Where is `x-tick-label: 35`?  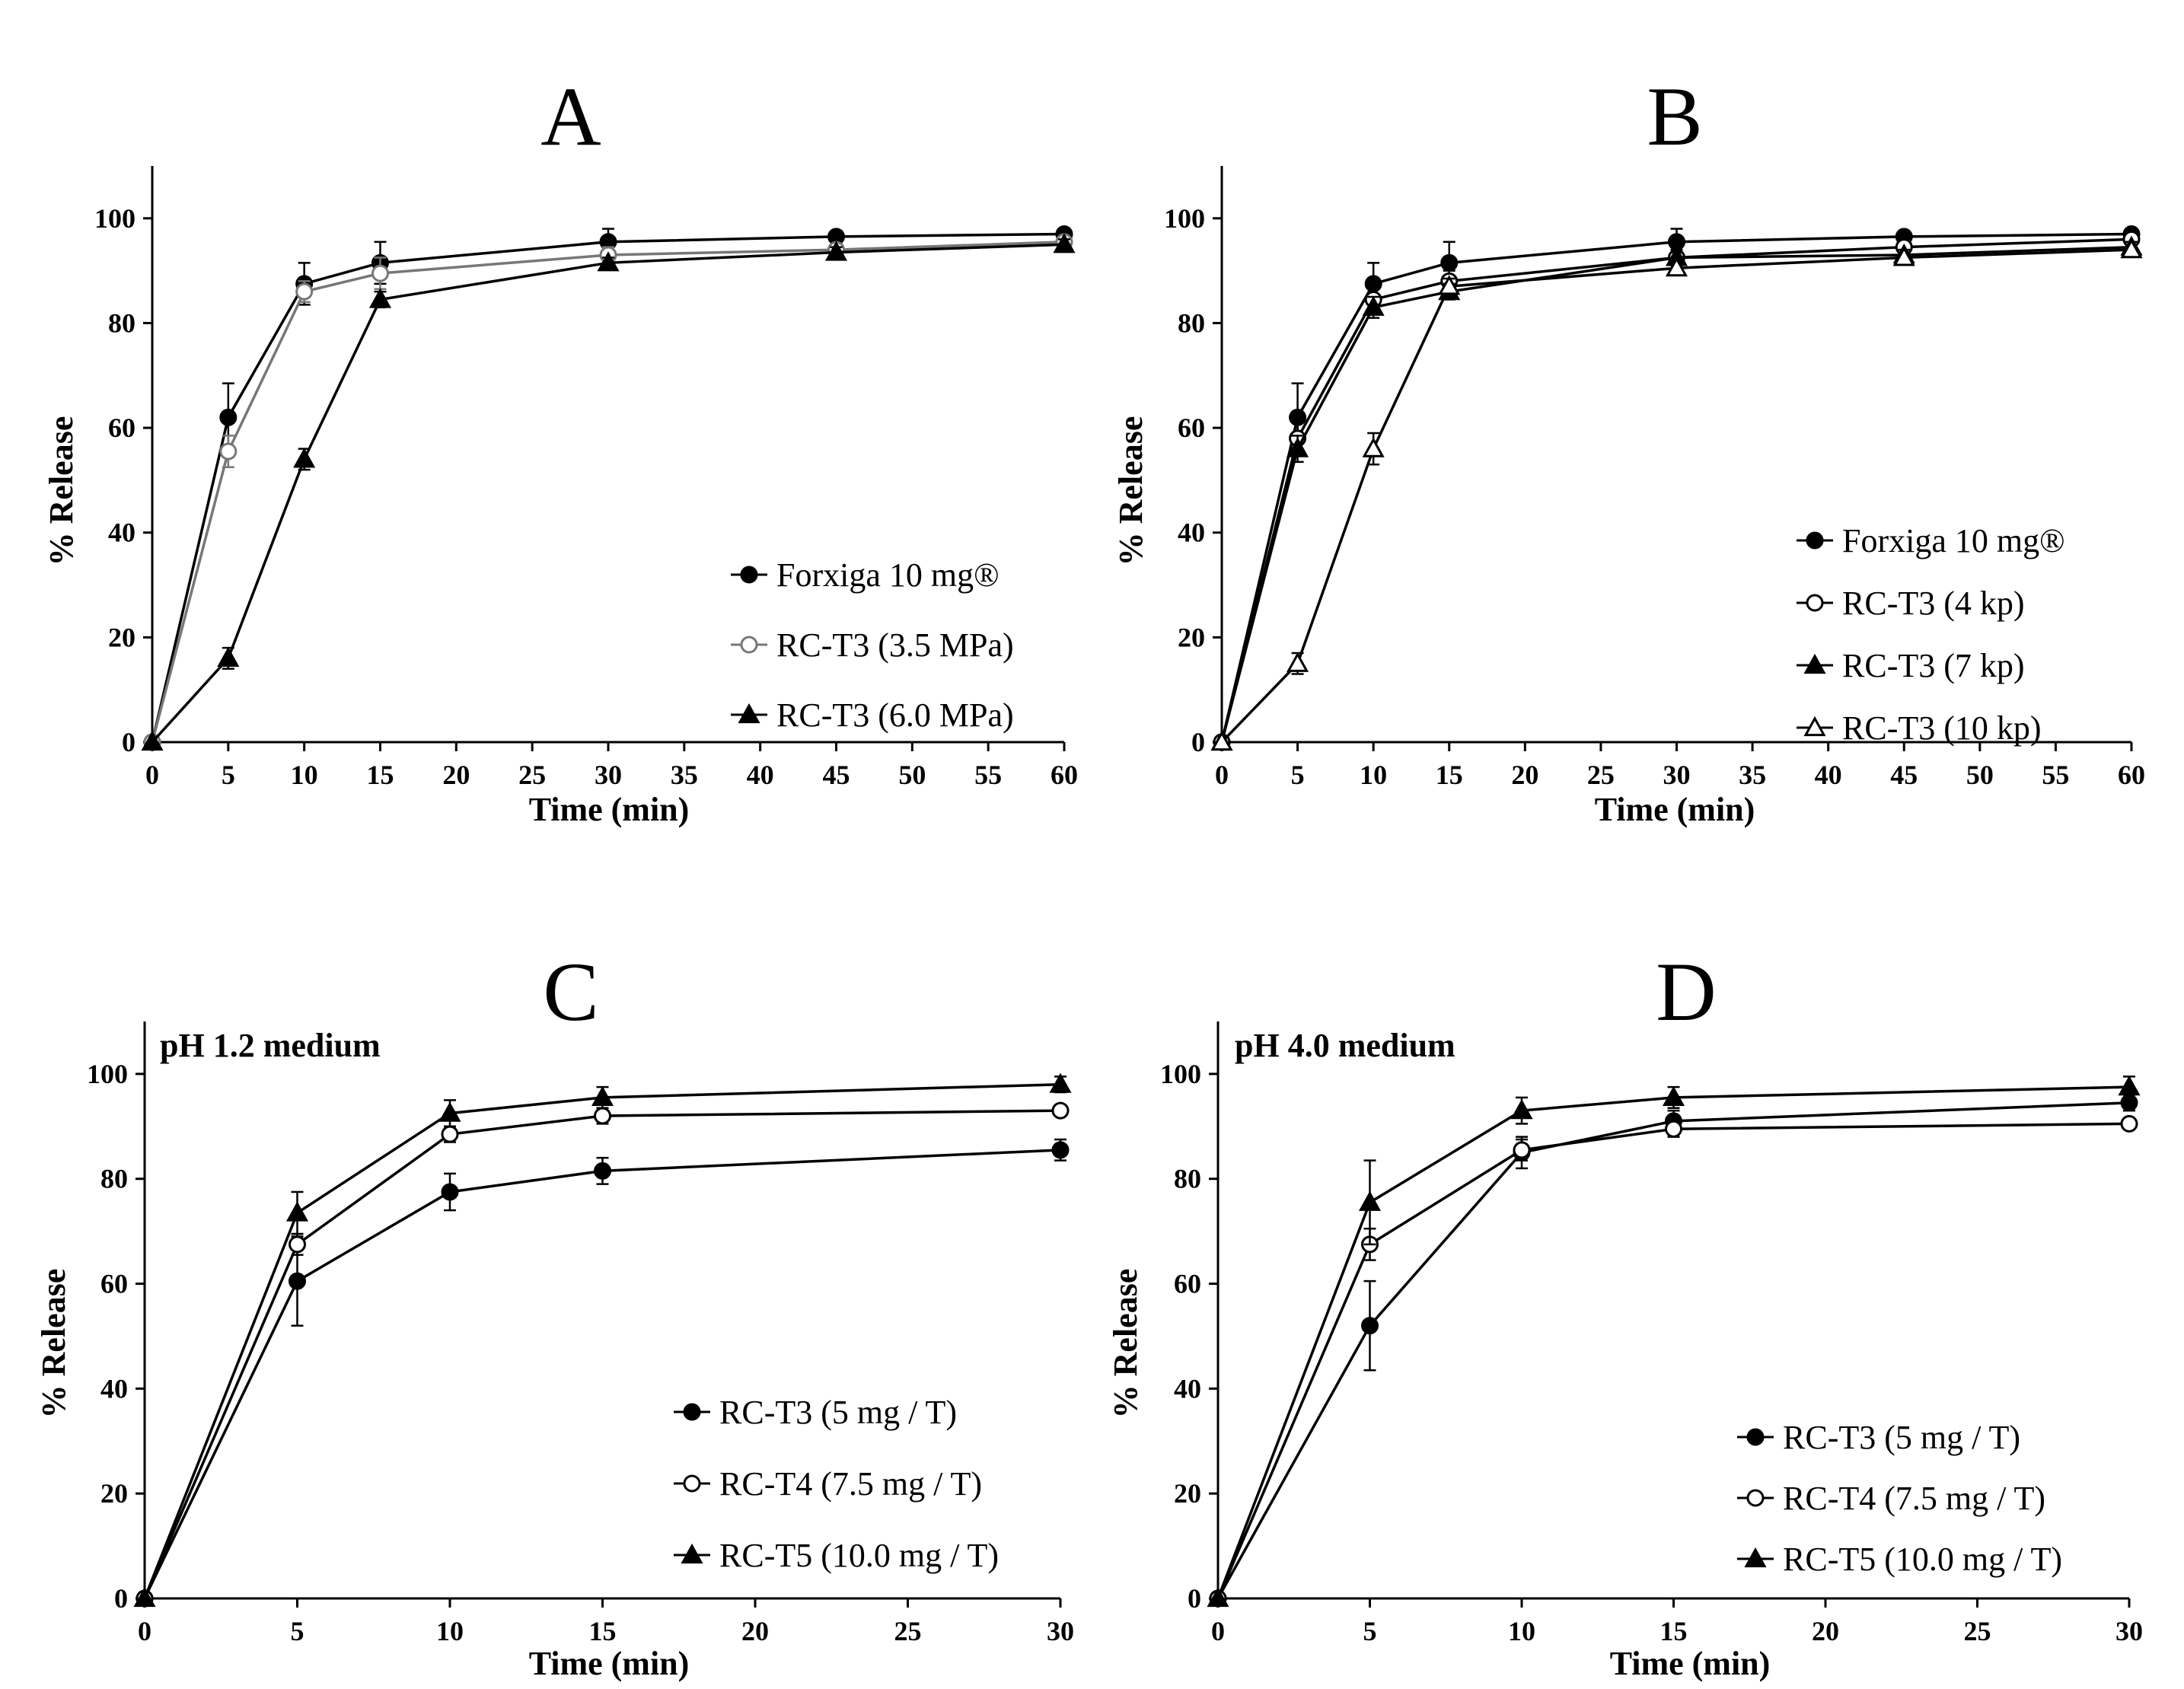
x-tick-label: 35 is located at coordinates (1752, 775).